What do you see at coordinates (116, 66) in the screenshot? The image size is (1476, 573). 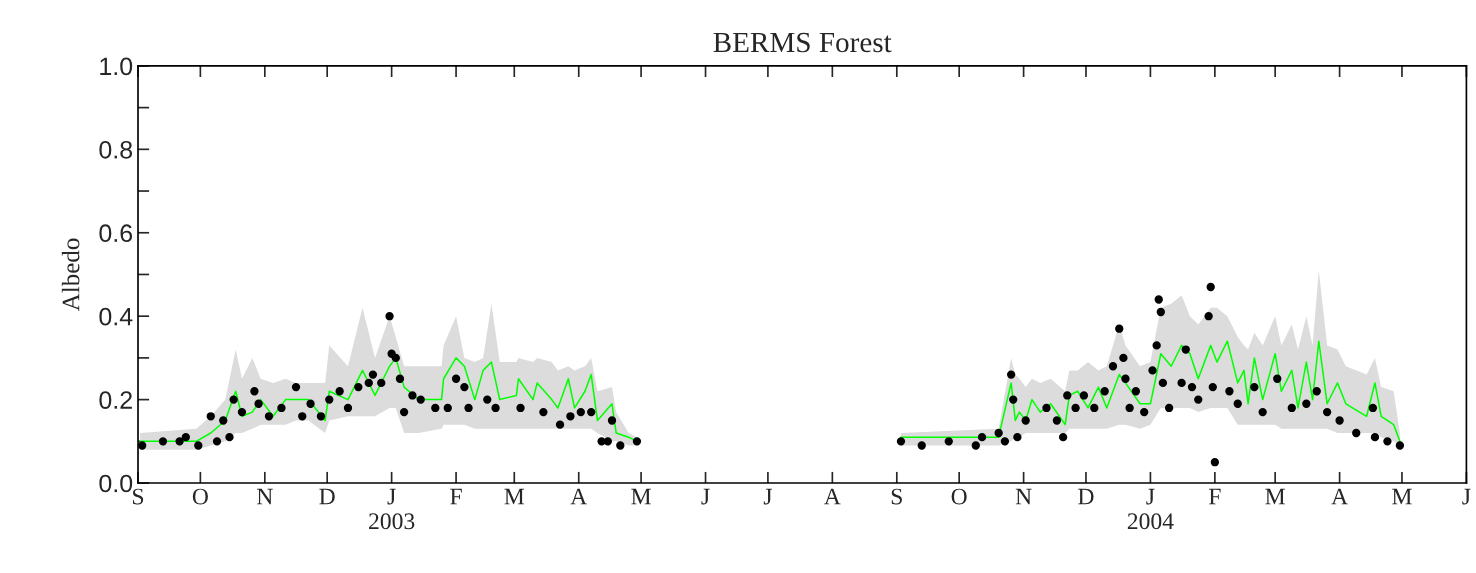 I see `y-tick-label: 1.0` at bounding box center [116, 66].